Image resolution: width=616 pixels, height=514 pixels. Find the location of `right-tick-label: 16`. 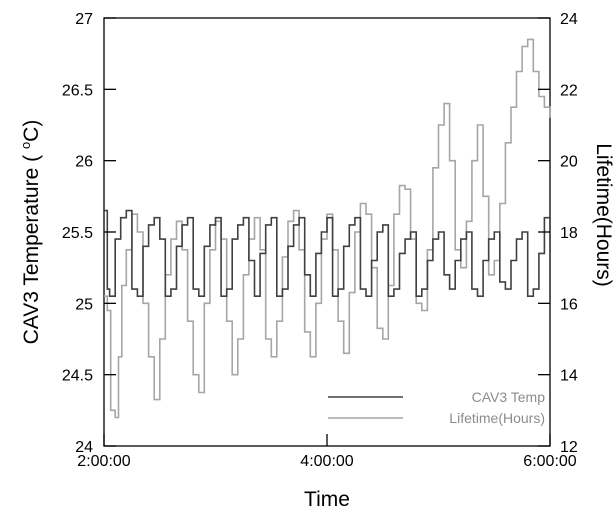

right-tick-label: 16 is located at coordinates (569, 304).